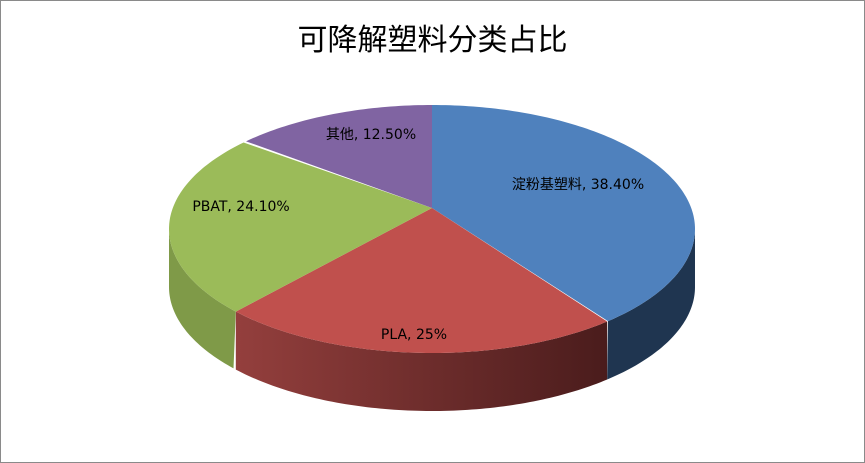 This screenshot has height=463, width=865. Describe the element at coordinates (414, 335) in the screenshot. I see `data-label-1: PLA, 25%` at that location.